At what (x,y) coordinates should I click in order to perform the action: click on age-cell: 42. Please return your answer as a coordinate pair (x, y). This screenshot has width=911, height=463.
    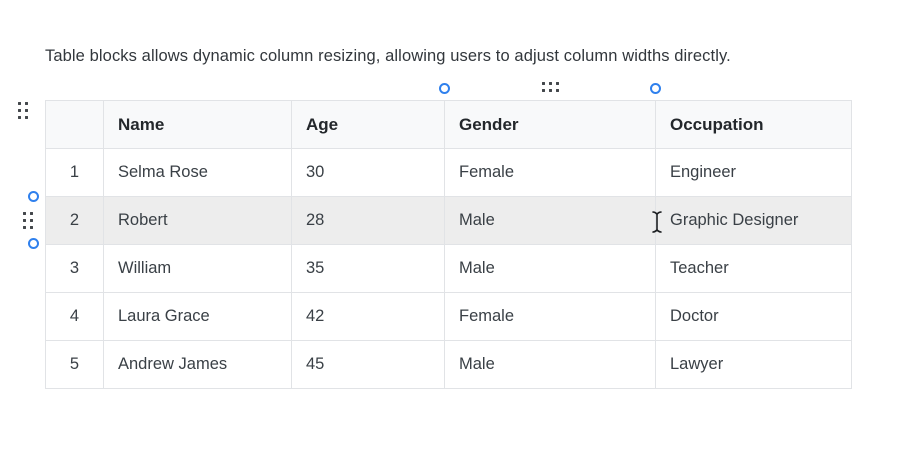
    Looking at the image, I should click on (368, 316).